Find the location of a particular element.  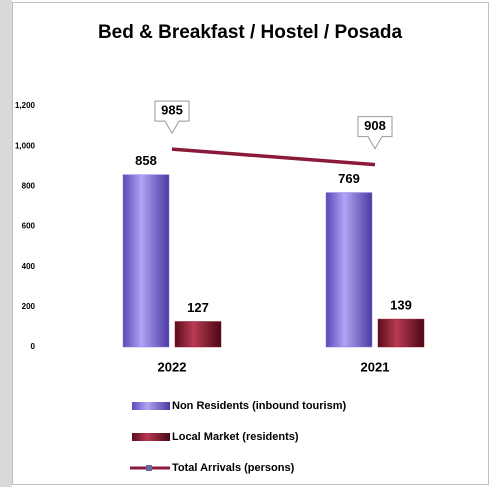

data-label: 127 is located at coordinates (198, 307).